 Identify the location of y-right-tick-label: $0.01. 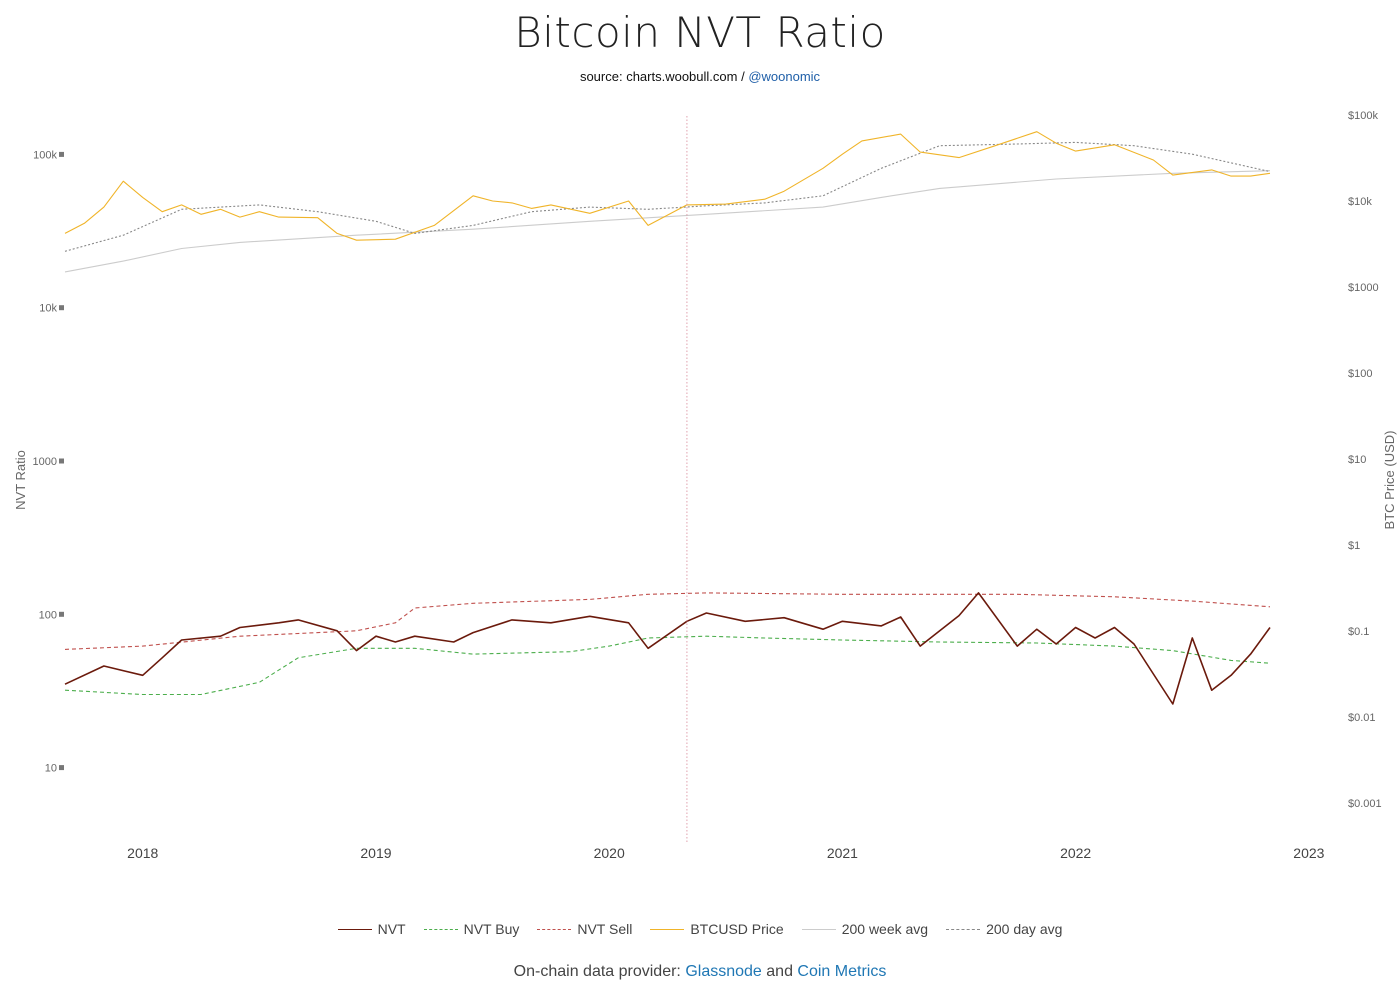
(1362, 718).